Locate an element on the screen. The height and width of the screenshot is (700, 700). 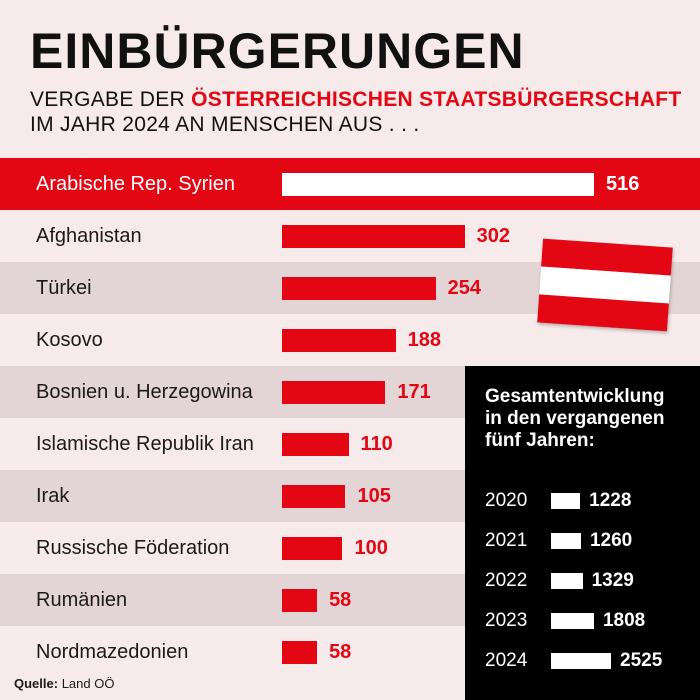
category-label: Türkei is located at coordinates (64, 288).